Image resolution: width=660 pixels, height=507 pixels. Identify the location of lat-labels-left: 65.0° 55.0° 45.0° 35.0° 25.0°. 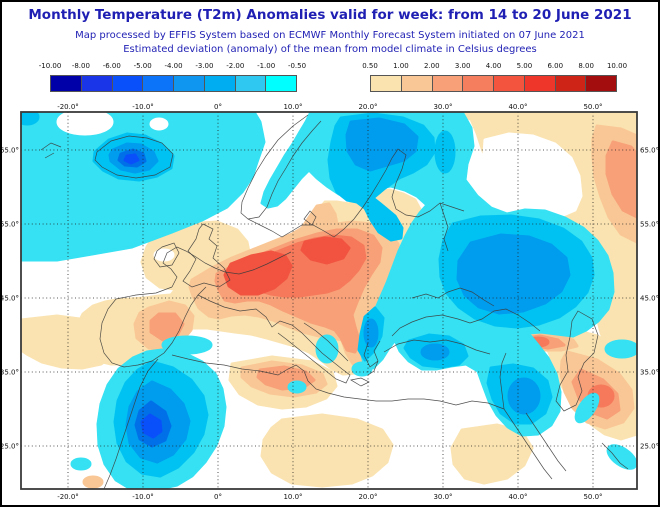
(10, 299).